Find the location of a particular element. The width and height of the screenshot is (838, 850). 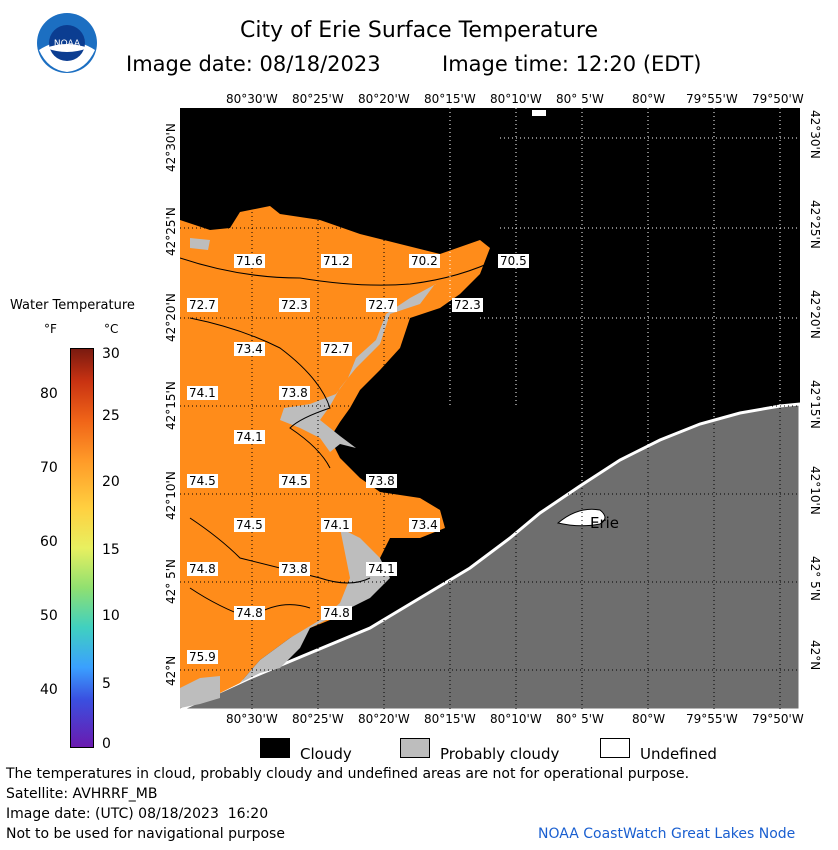

temperature-label: 71.2 is located at coordinates (336, 261).